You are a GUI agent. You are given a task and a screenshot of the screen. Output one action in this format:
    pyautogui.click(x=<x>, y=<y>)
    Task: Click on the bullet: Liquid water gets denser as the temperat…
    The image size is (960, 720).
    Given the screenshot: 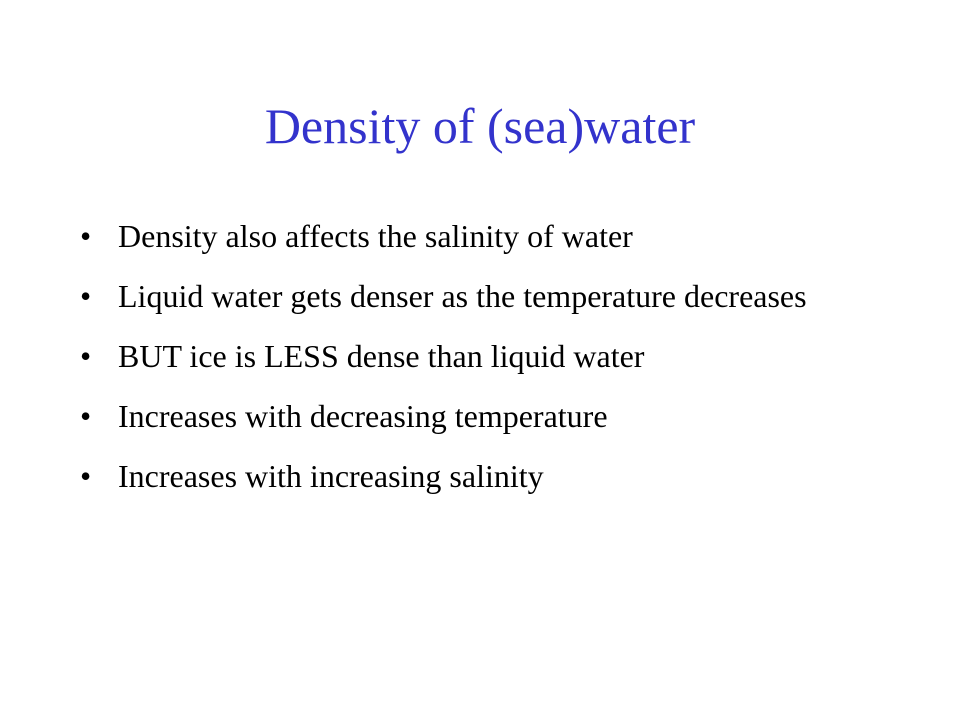 What is the action you would take?
    pyautogui.click(x=480, y=296)
    